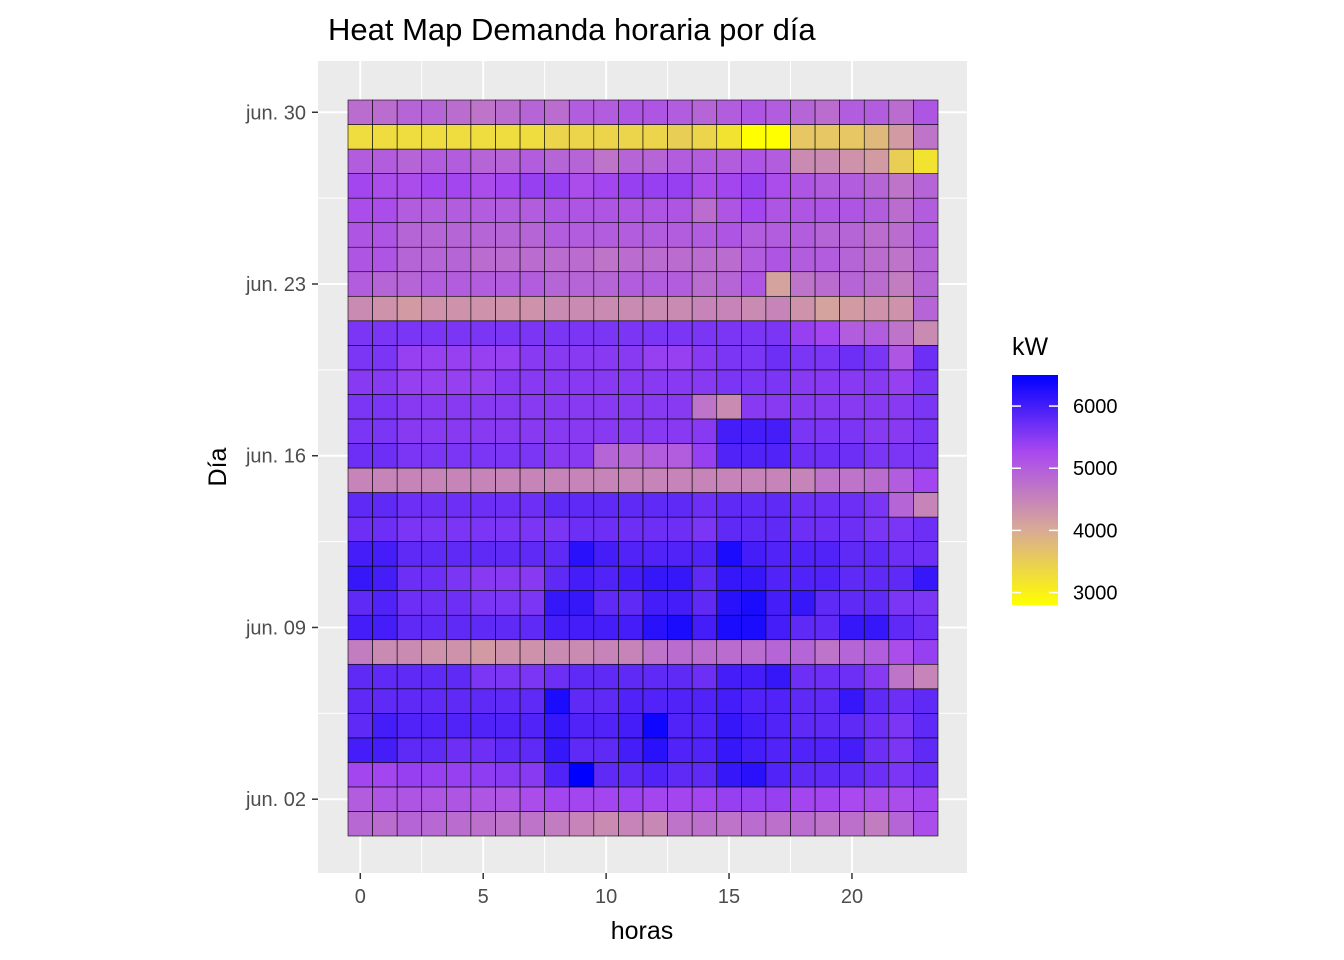 The image size is (1344, 960). I want to click on y-tick-label: jun. 16, so click(275, 457).